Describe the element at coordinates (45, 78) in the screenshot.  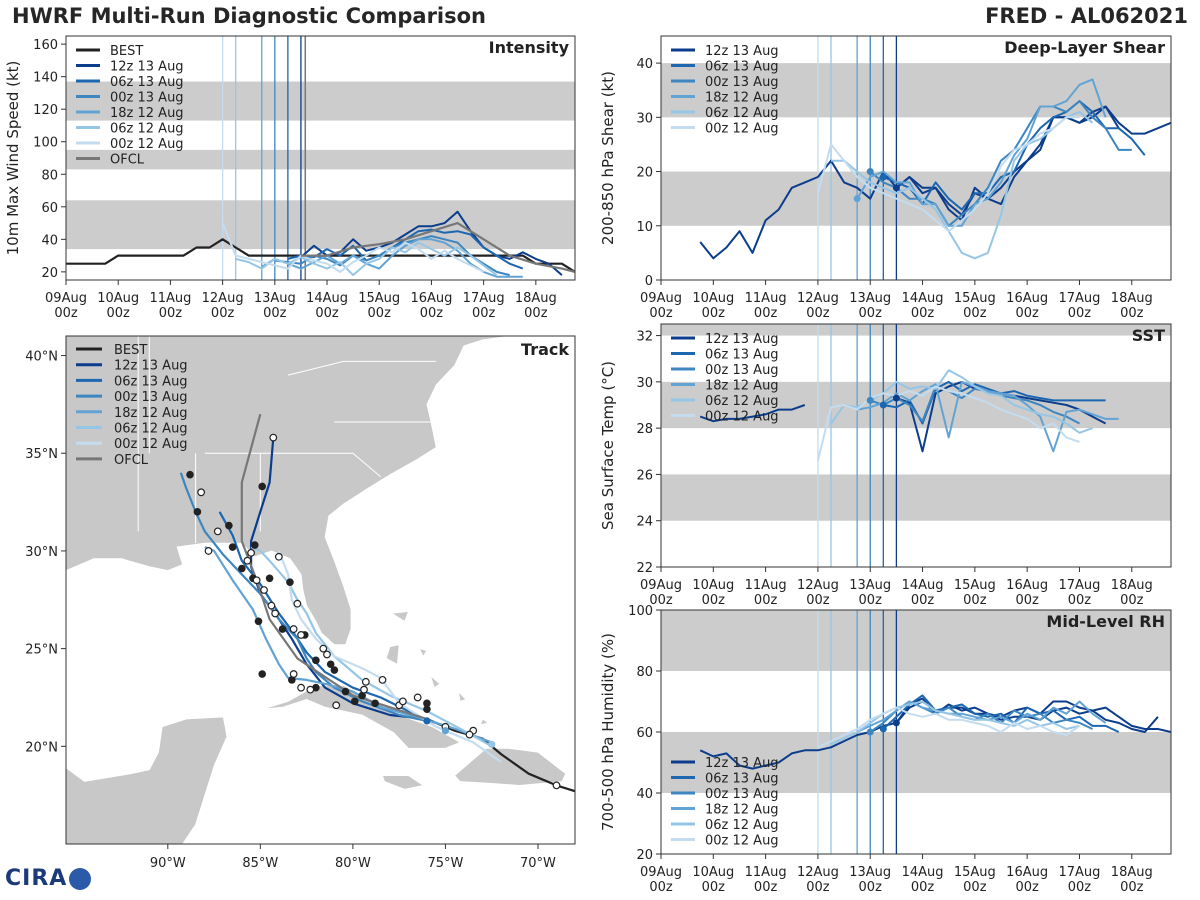
I see `y-tick-label: 140` at that location.